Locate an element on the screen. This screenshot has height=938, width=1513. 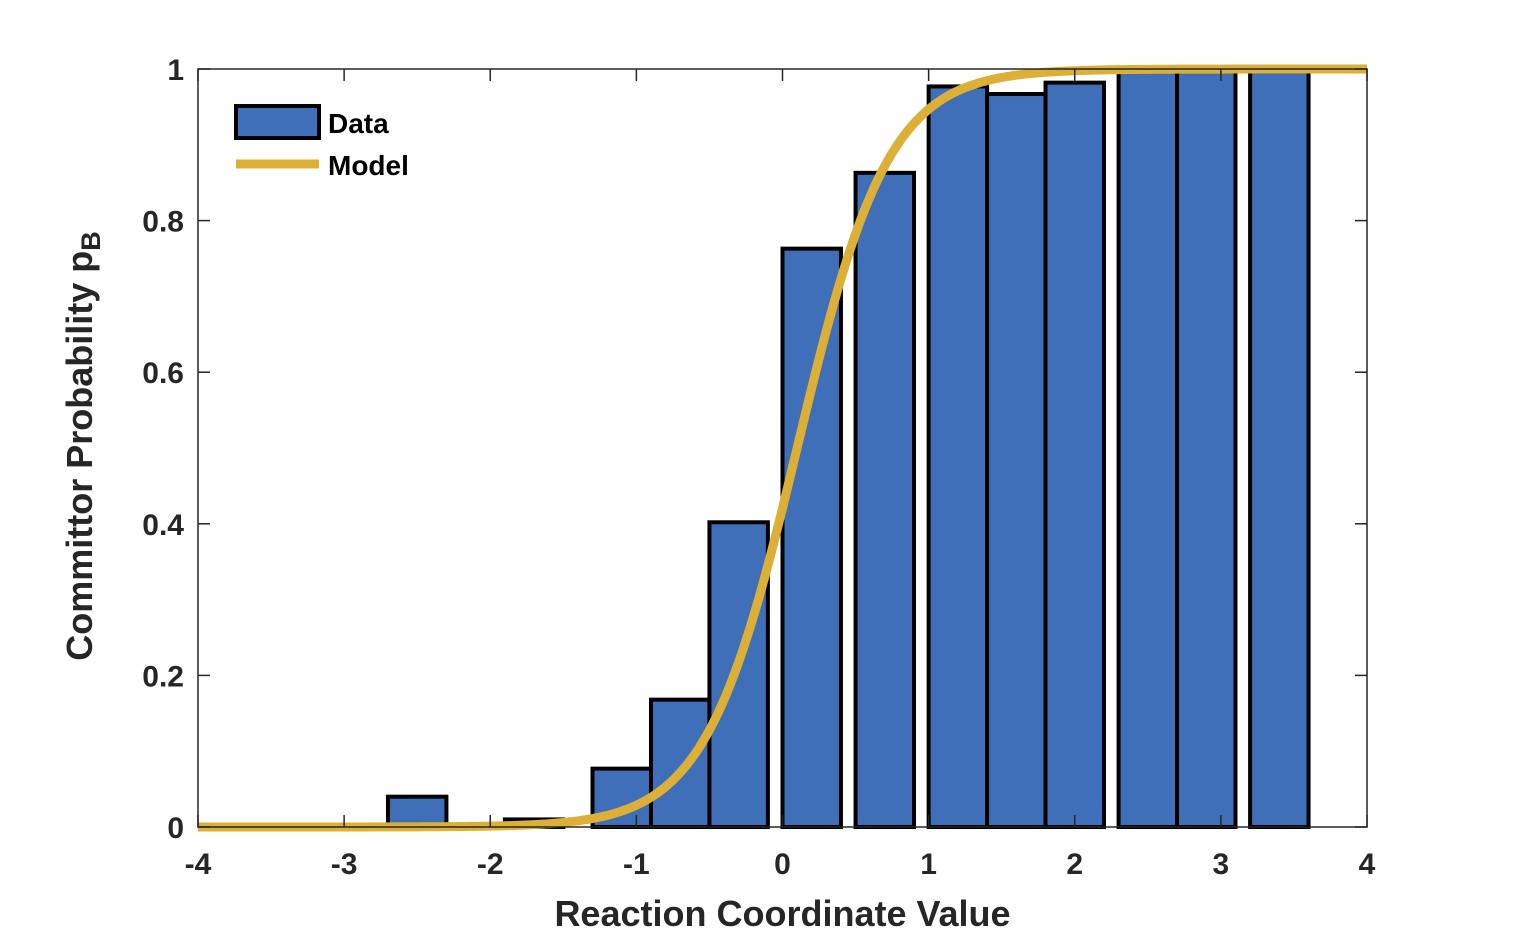
y-tick-label: 0.4 is located at coordinates (163, 525).